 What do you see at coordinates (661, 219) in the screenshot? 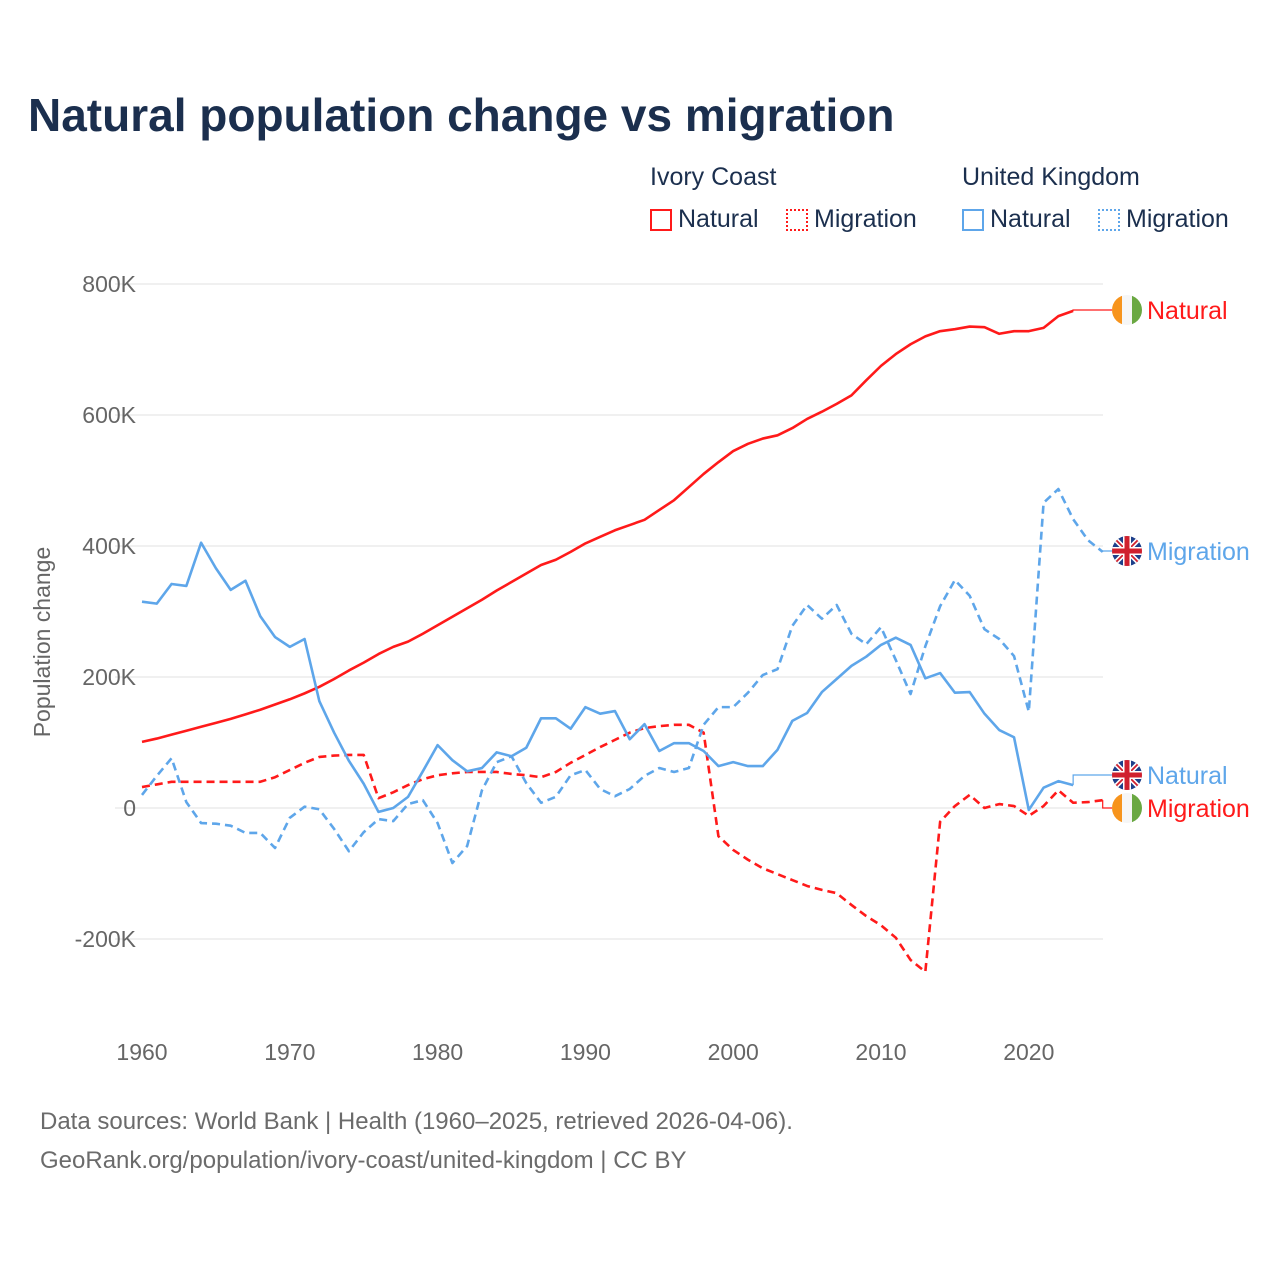
I see `legend-swatch-solid-red` at bounding box center [661, 219].